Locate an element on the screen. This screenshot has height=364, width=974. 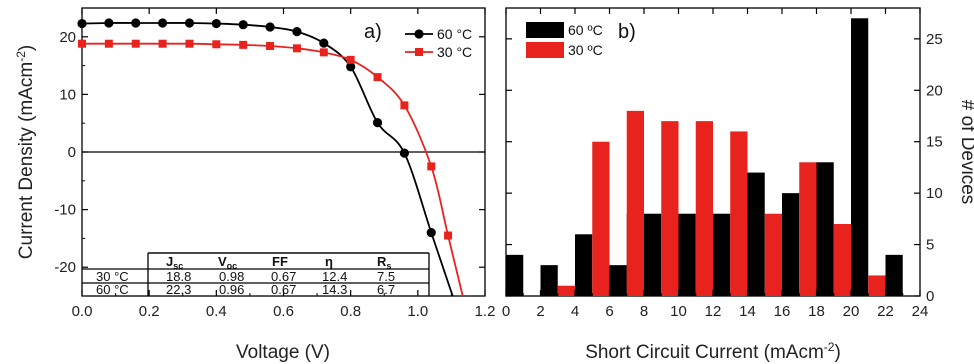
x-tick-label: 22 is located at coordinates (885, 311).